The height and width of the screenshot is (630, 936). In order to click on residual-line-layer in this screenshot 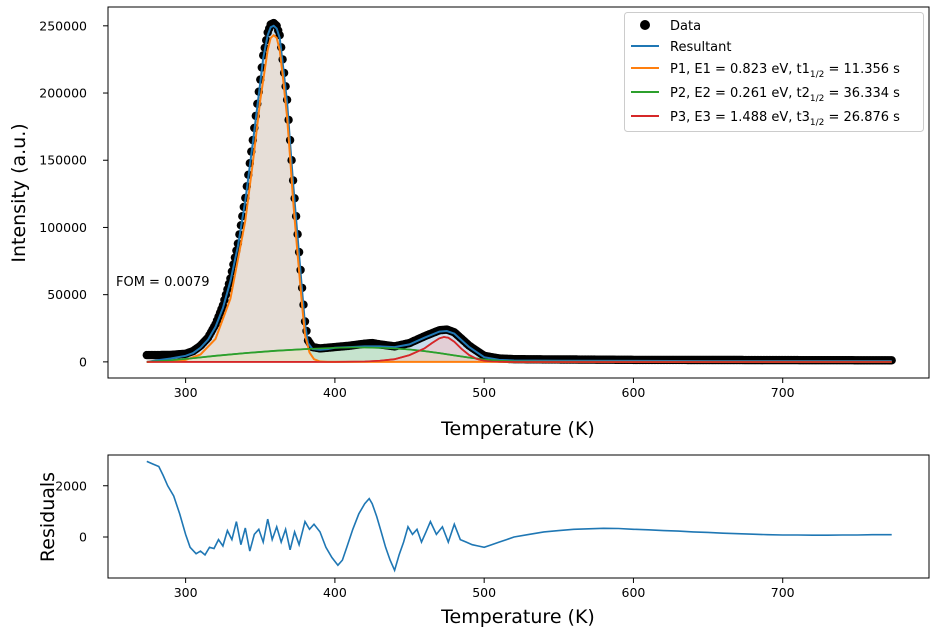, I will do `click(519, 516)`.